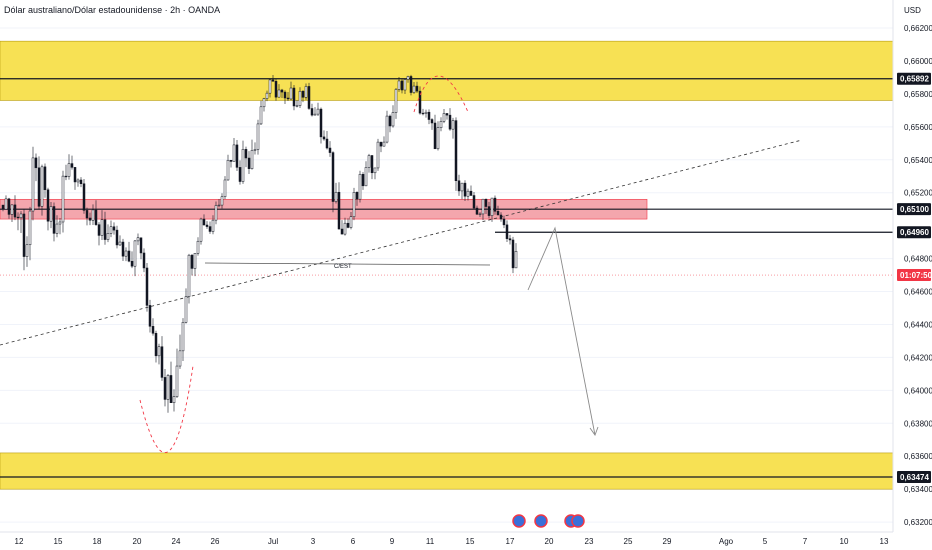  I want to click on x-tick-label: 3, so click(313, 541).